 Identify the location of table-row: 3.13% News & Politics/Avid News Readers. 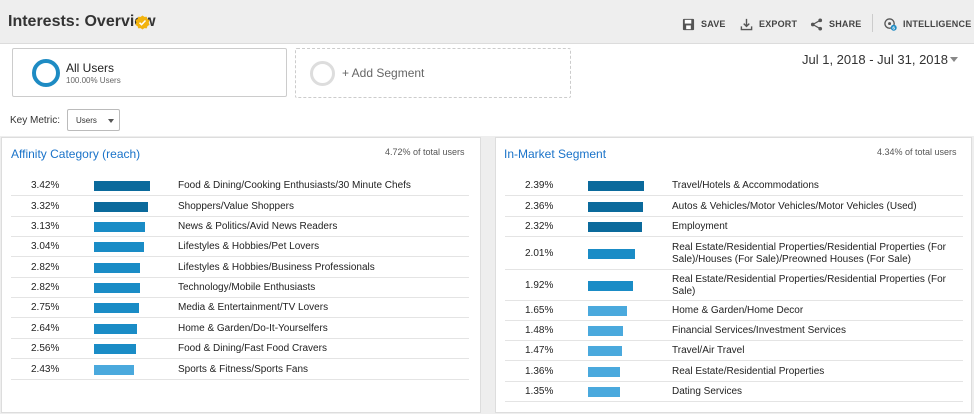
(240, 227).